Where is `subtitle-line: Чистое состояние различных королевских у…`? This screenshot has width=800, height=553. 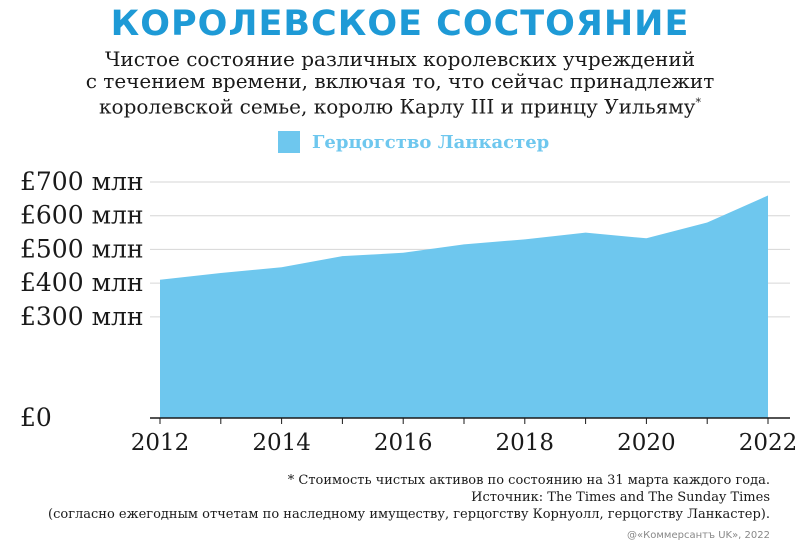
subtitle-line: Чистое состояние различных королевских у… is located at coordinates (400, 59).